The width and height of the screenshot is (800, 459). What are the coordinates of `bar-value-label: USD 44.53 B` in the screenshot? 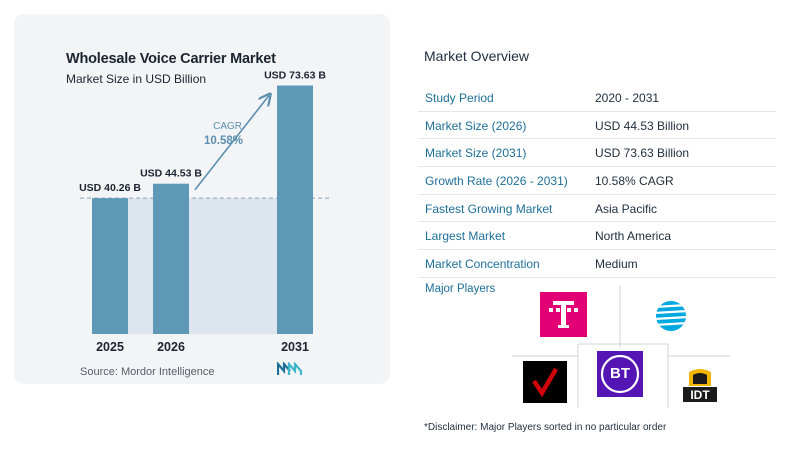 It's located at (171, 174).